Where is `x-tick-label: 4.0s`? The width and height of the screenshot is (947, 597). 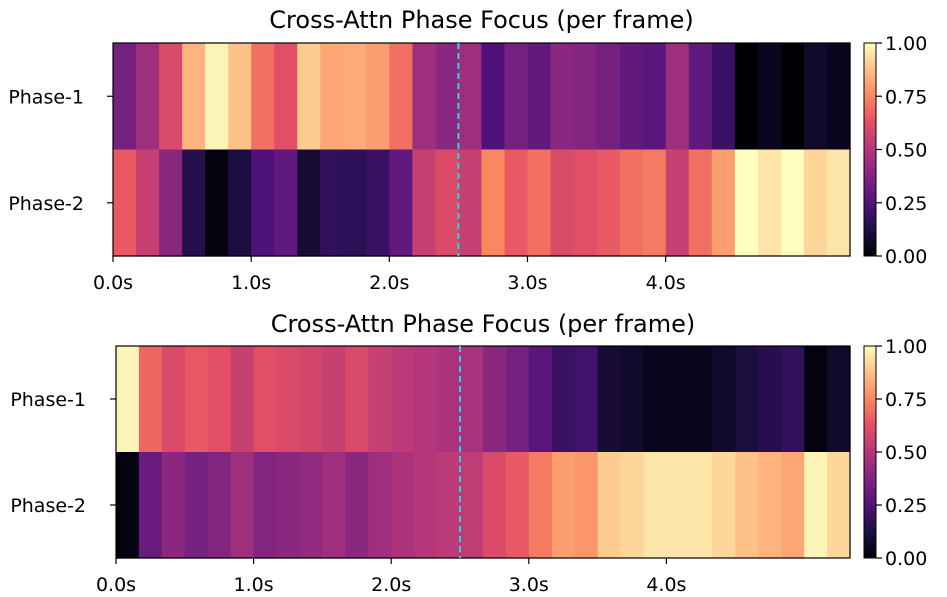
x-tick-label: 4.0s is located at coordinates (666, 283).